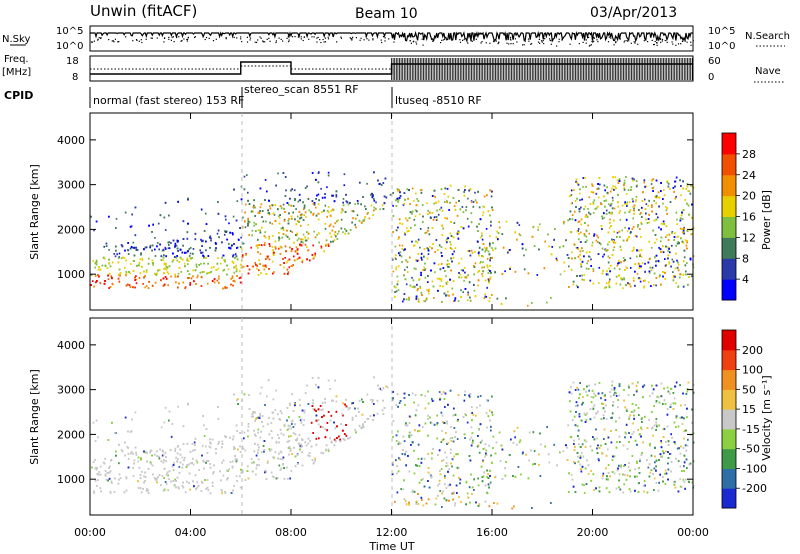 The image size is (800, 554). I want to click on colorbar-tick-label: 28, so click(749, 154).